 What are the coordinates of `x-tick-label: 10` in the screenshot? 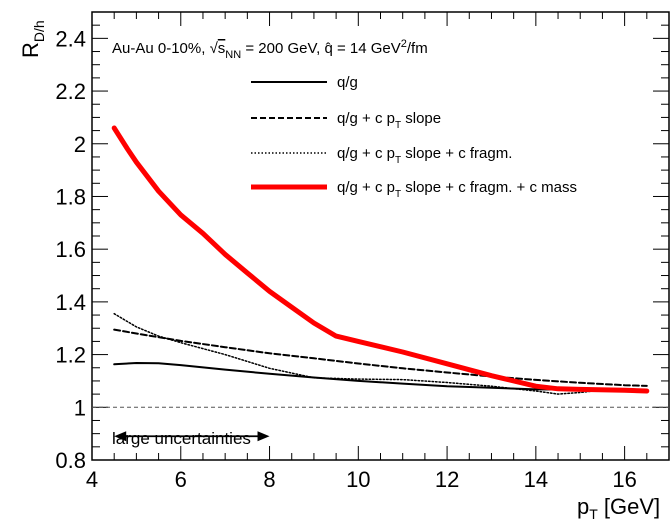 It's located at (358, 479).